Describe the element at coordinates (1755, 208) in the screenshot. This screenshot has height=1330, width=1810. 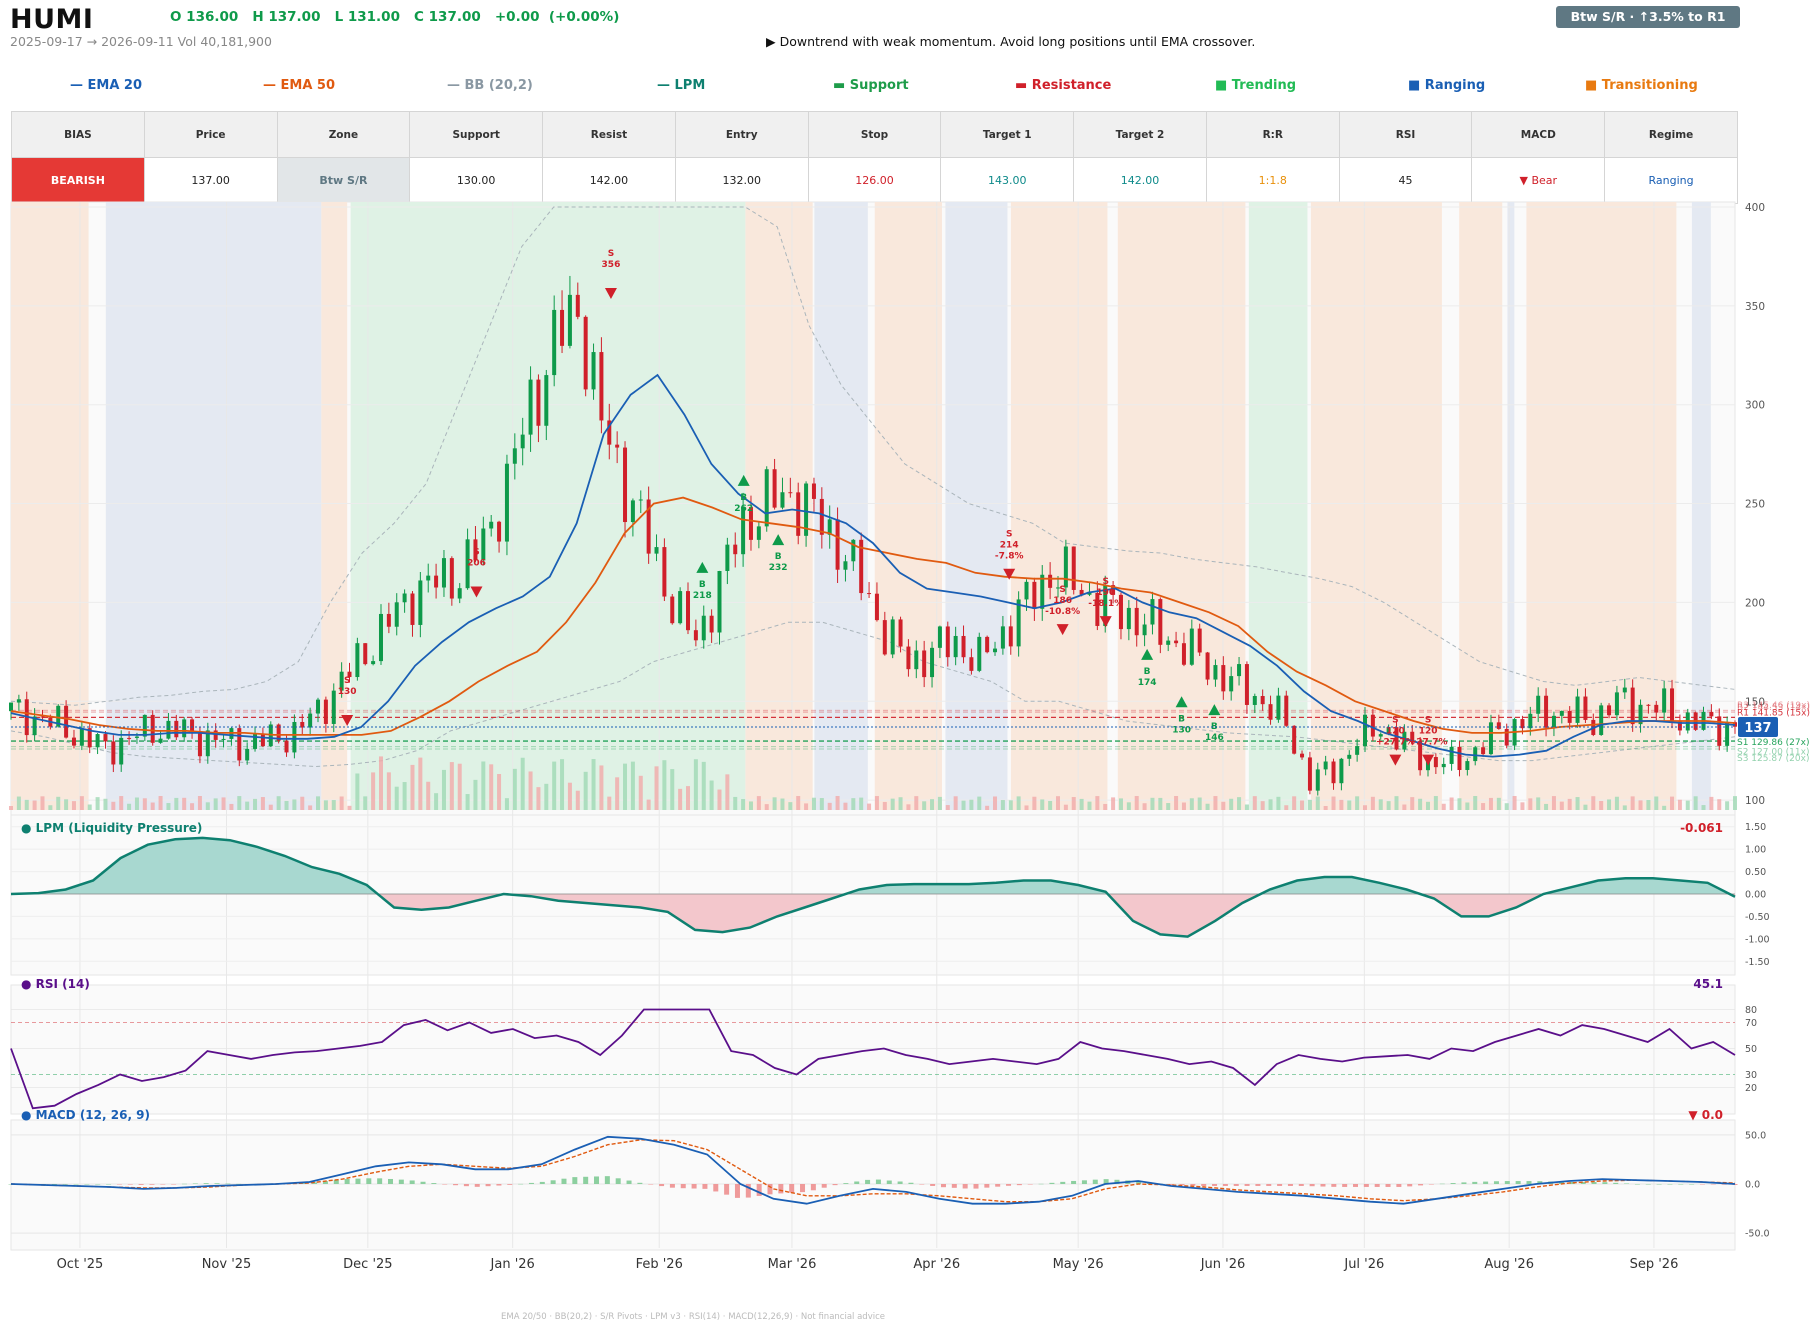
I see `price-tick-label: 400` at that location.